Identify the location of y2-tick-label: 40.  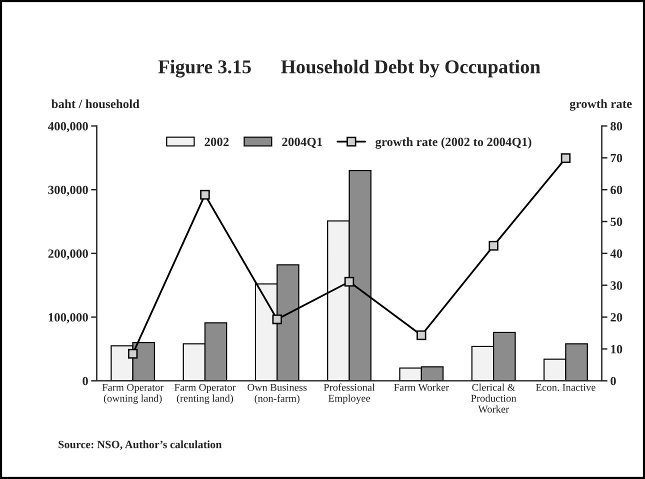
(616, 253).